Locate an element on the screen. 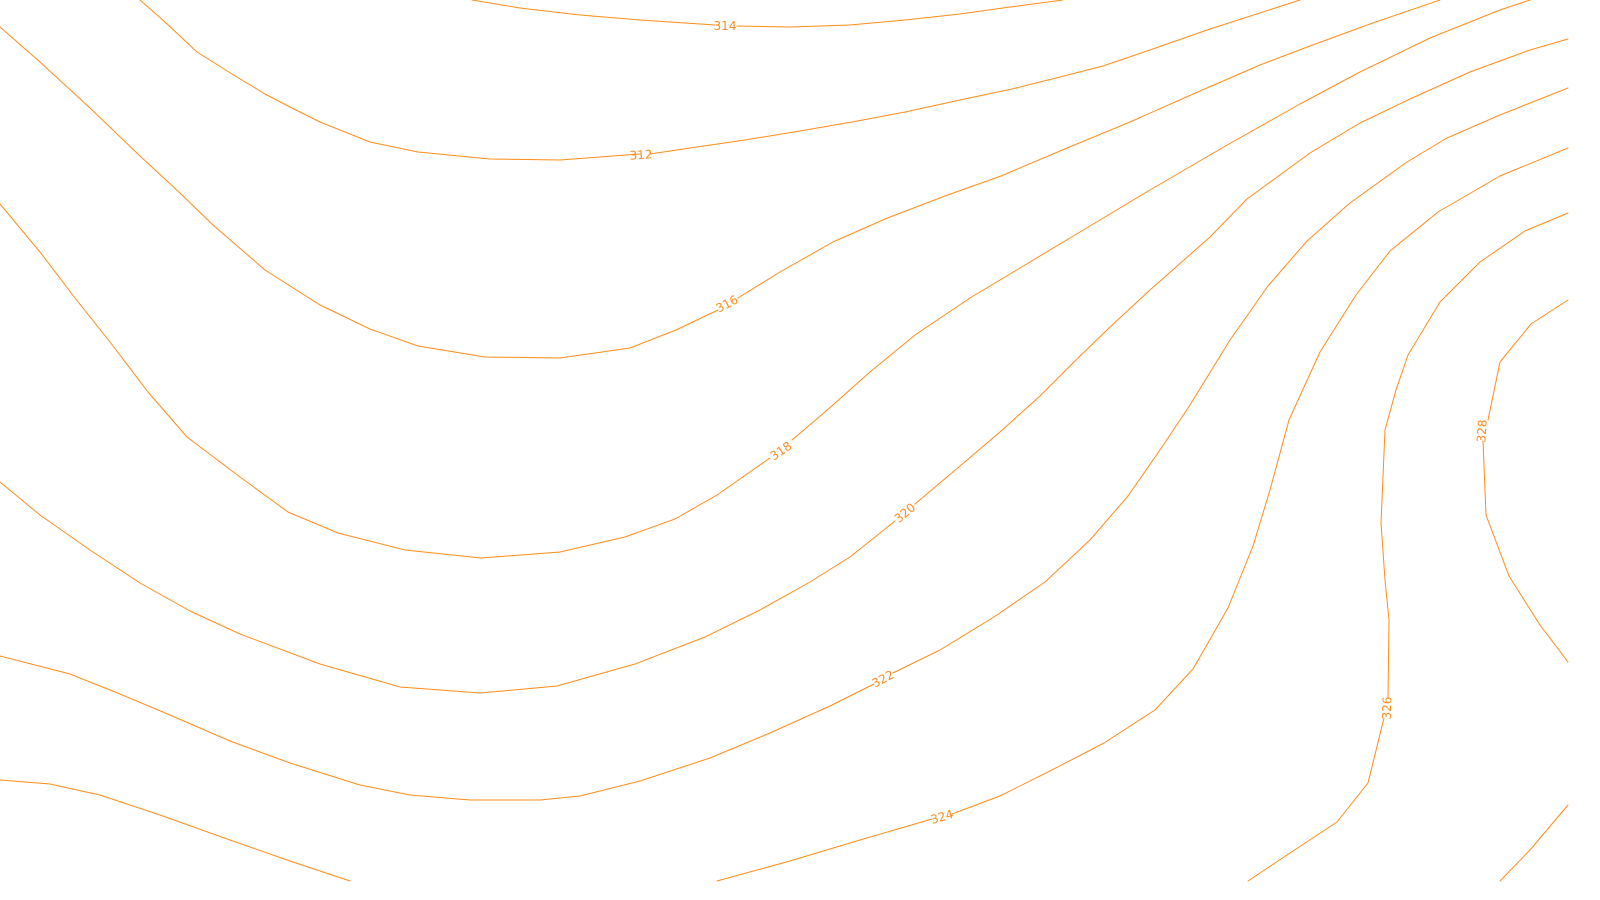  contour-label-326: 326 is located at coordinates (1387, 707).